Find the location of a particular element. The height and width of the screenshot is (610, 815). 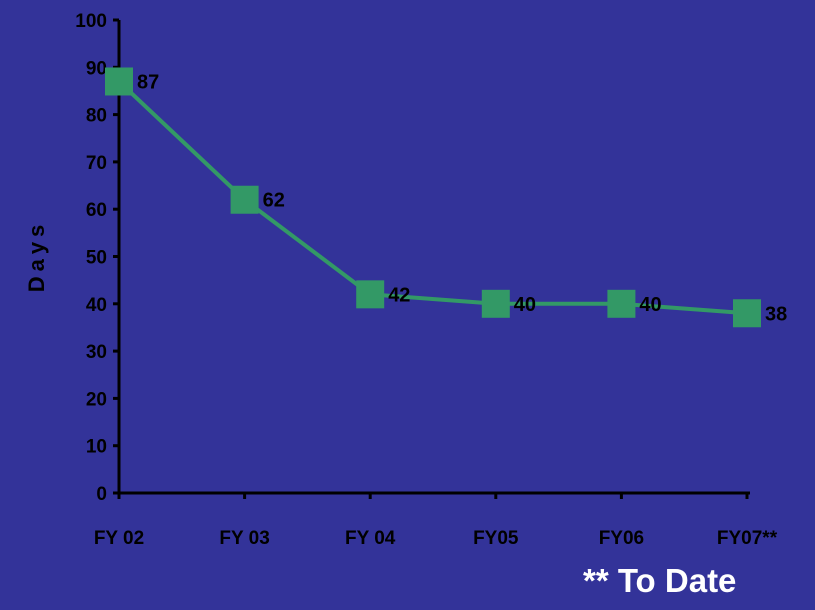

data-label: 42 is located at coordinates (399, 295).